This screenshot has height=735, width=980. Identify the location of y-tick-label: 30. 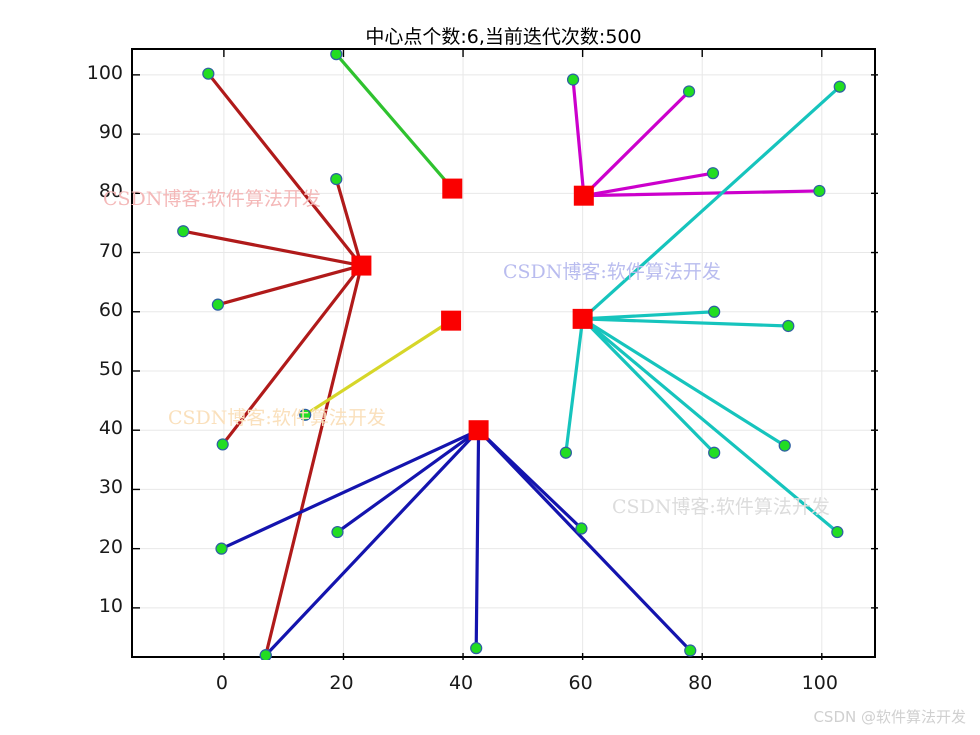
(110, 487).